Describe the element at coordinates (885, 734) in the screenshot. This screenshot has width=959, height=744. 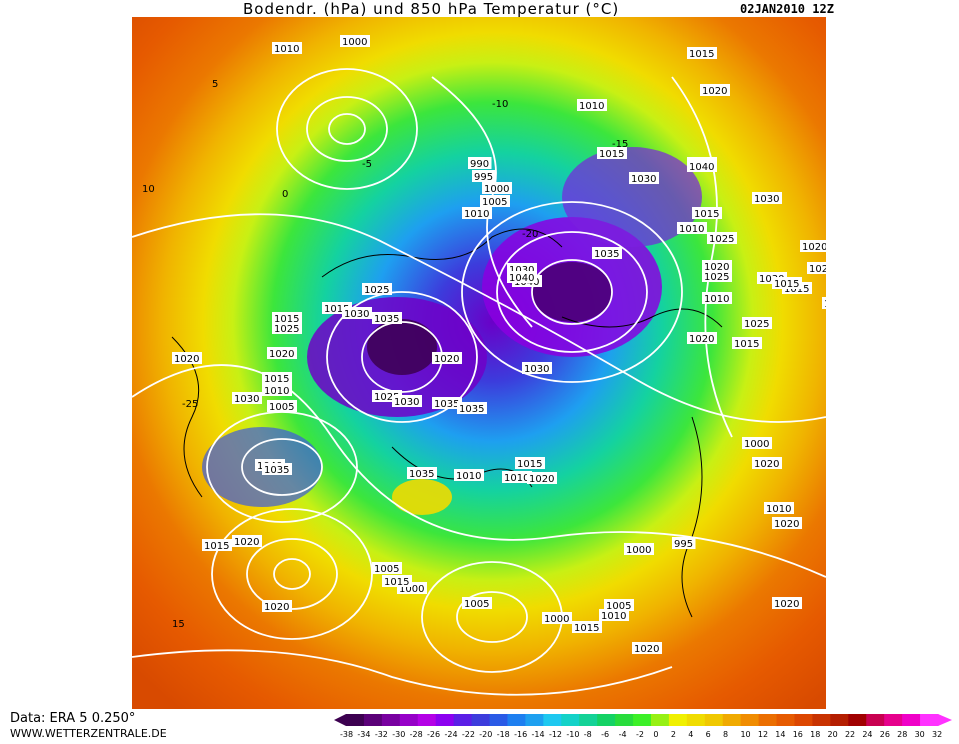
I see `colorbar-tick-label: 26` at that location.